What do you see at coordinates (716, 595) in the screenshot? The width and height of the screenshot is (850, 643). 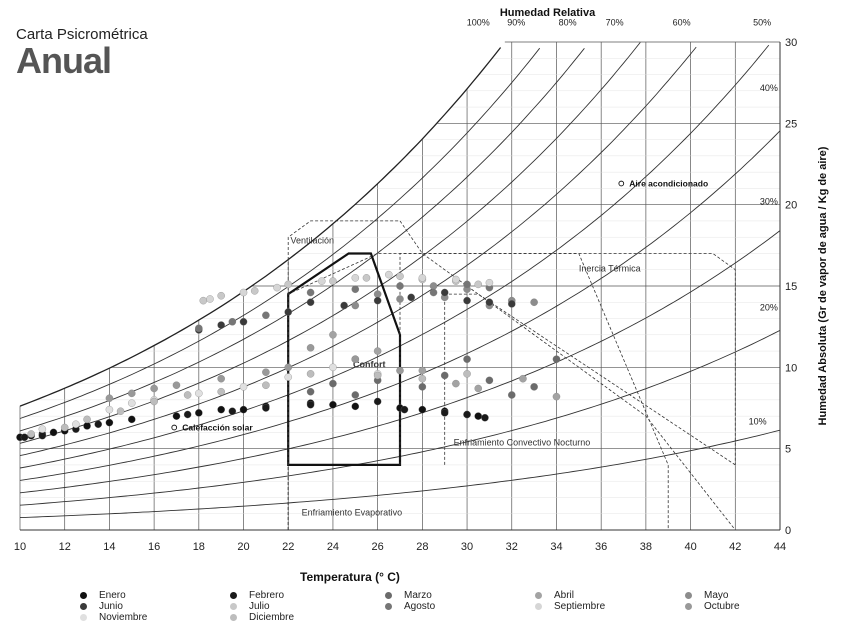 I see `legend-label: Mayo` at bounding box center [716, 595].